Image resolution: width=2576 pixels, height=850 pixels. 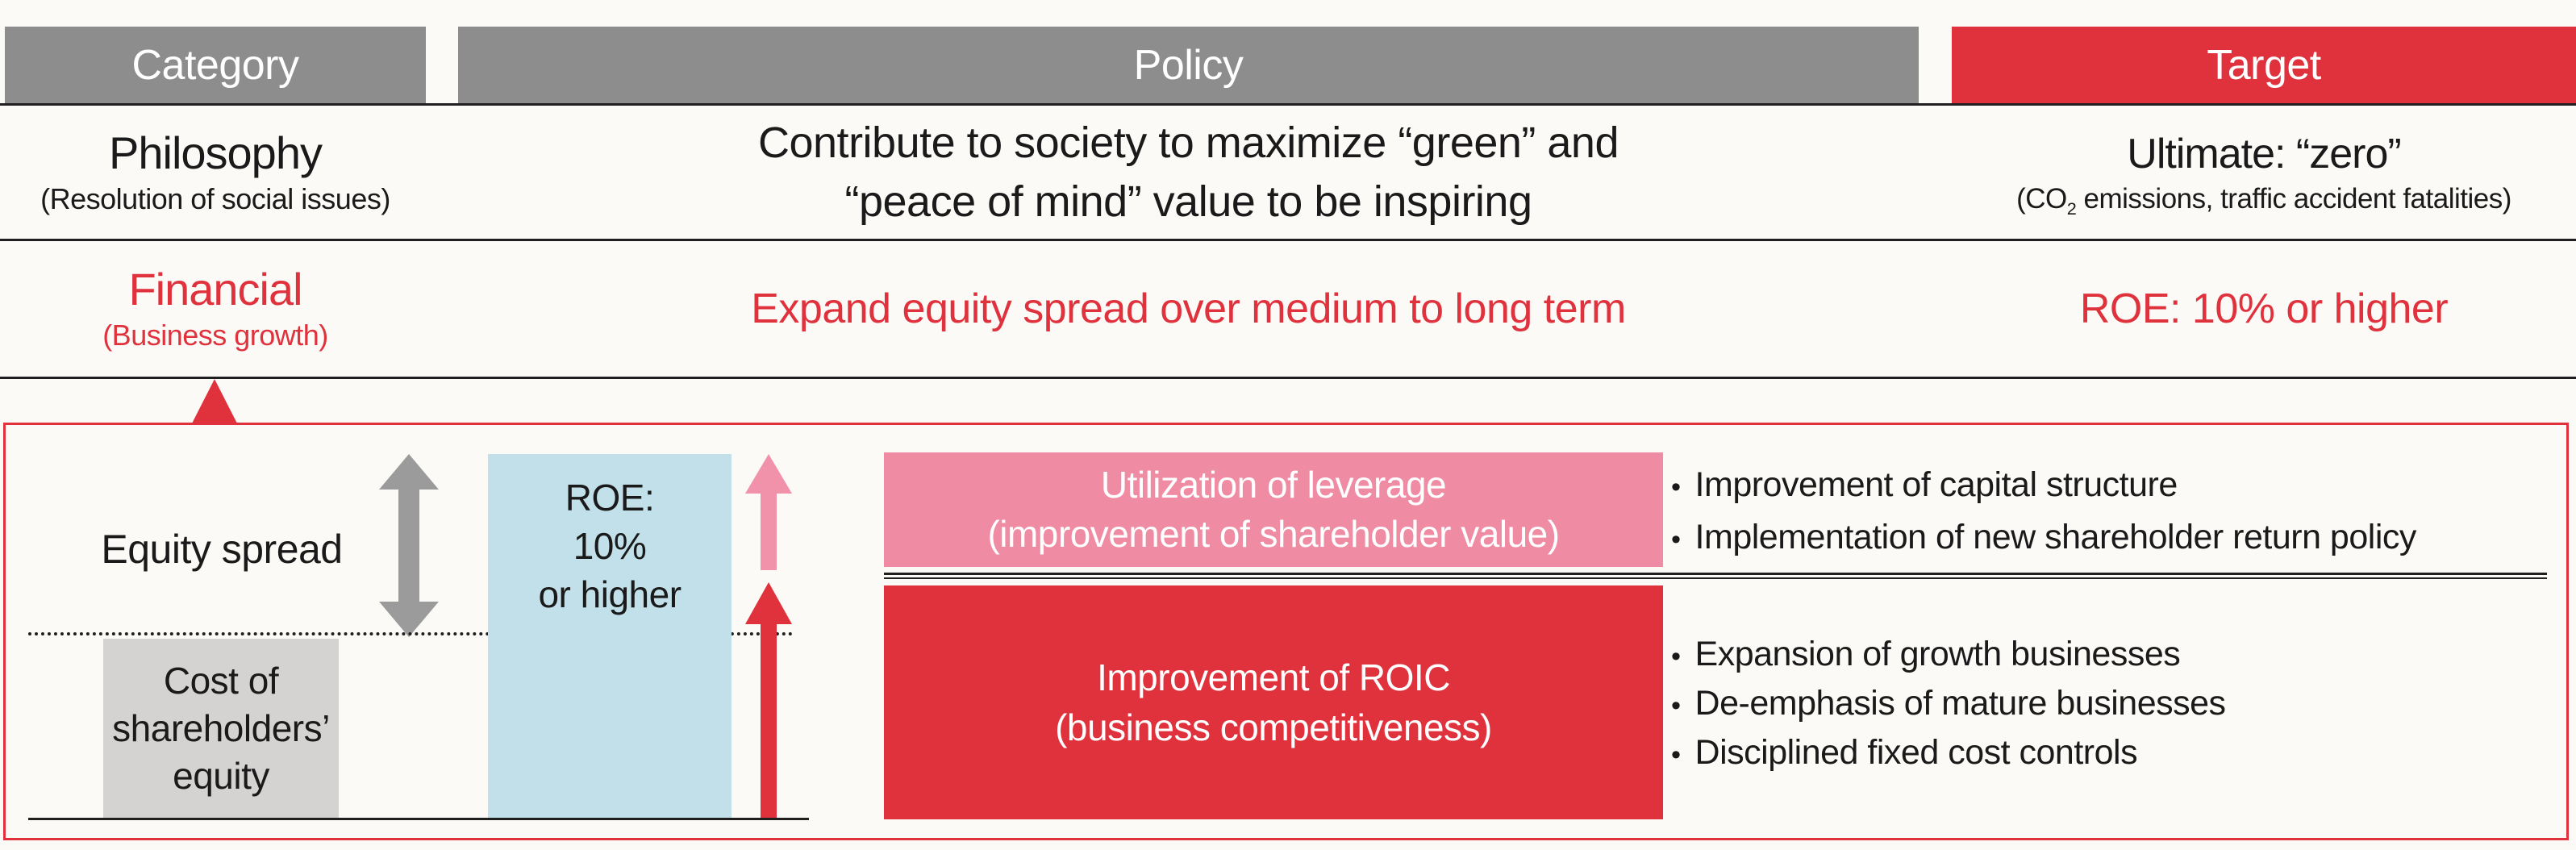 I want to click on list-item: • Improvement of capital structure, so click(x=2043, y=486).